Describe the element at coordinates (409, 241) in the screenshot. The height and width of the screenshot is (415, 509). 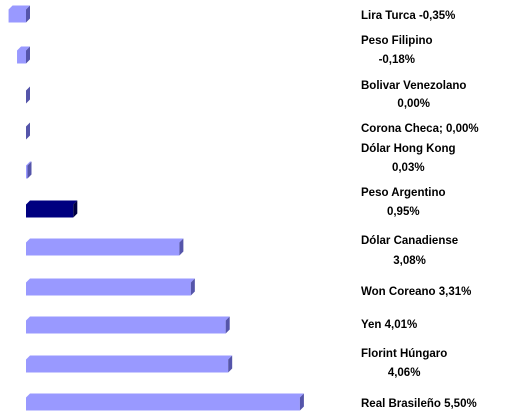
I see `bar-label: Dólar Canadiense` at that location.